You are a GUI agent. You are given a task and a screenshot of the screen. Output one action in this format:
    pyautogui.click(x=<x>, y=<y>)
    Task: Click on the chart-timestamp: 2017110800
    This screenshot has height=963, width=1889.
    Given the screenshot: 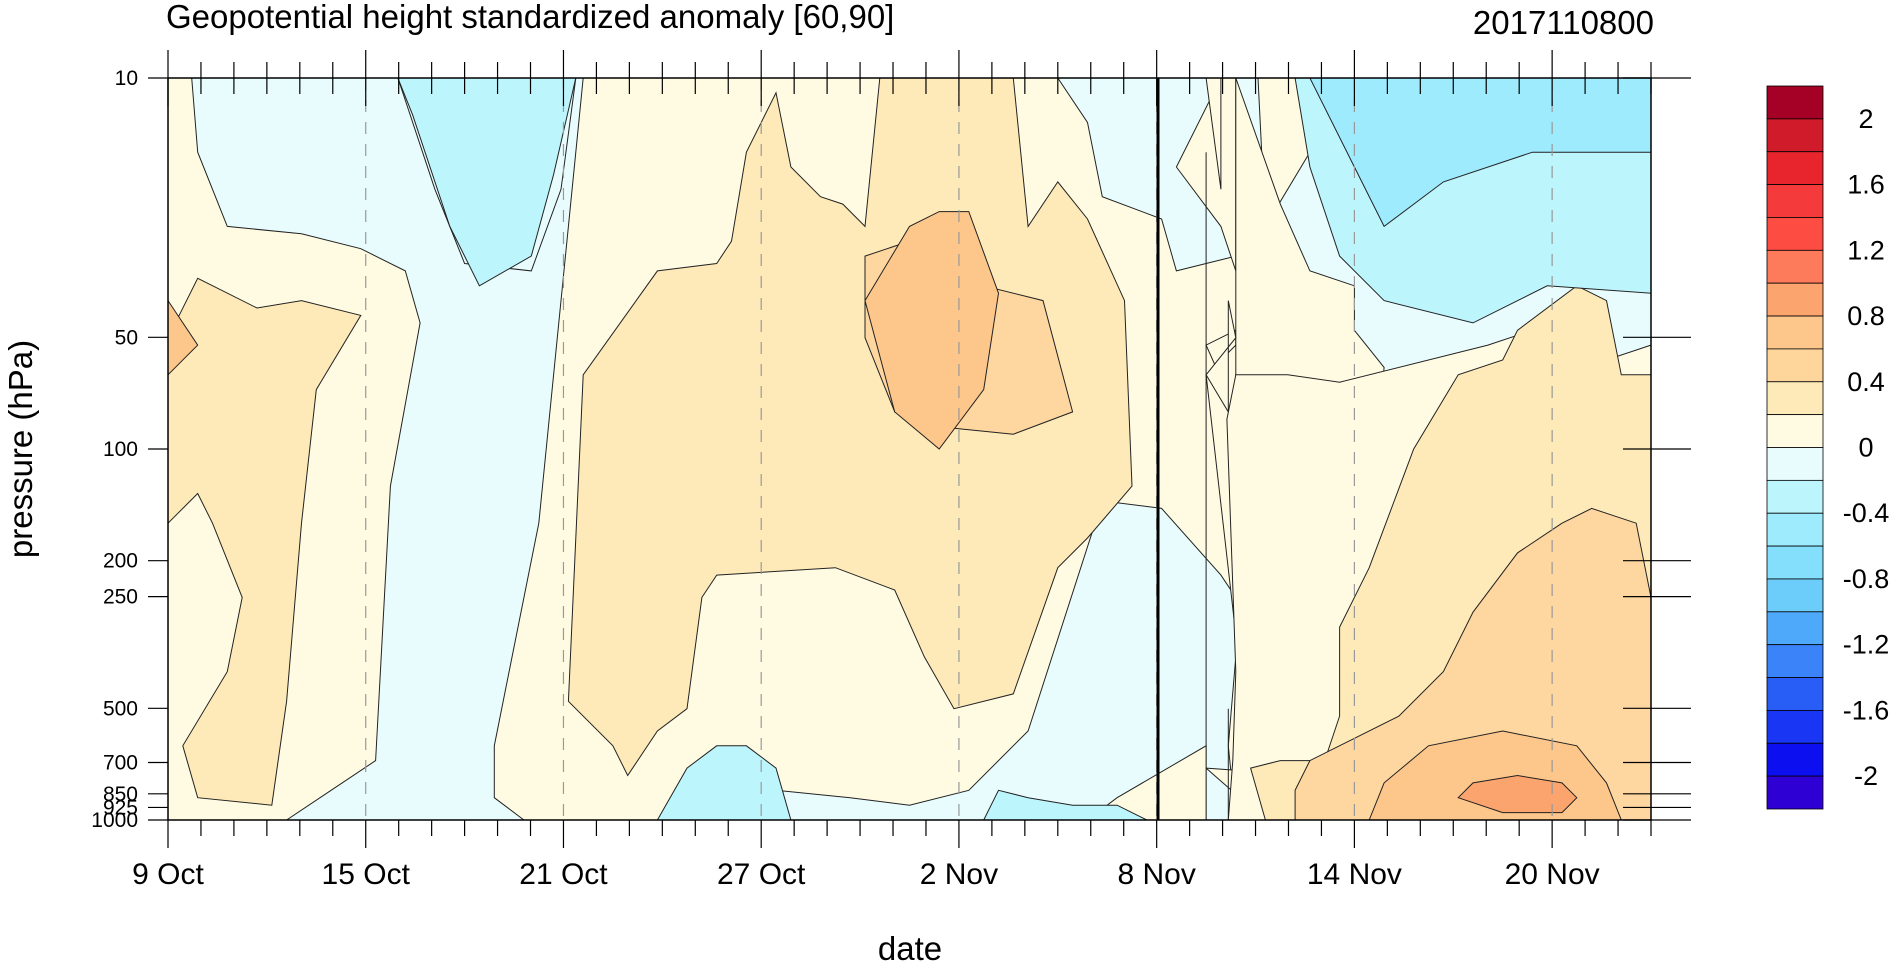 What is the action you would take?
    pyautogui.click(x=1563, y=22)
    